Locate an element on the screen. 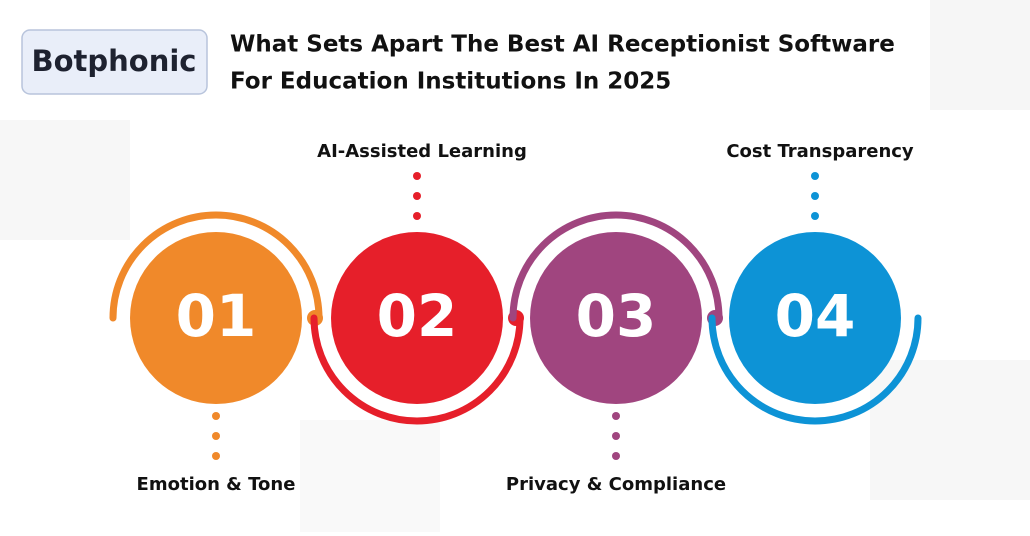  step-number: 02 is located at coordinates (417, 316).